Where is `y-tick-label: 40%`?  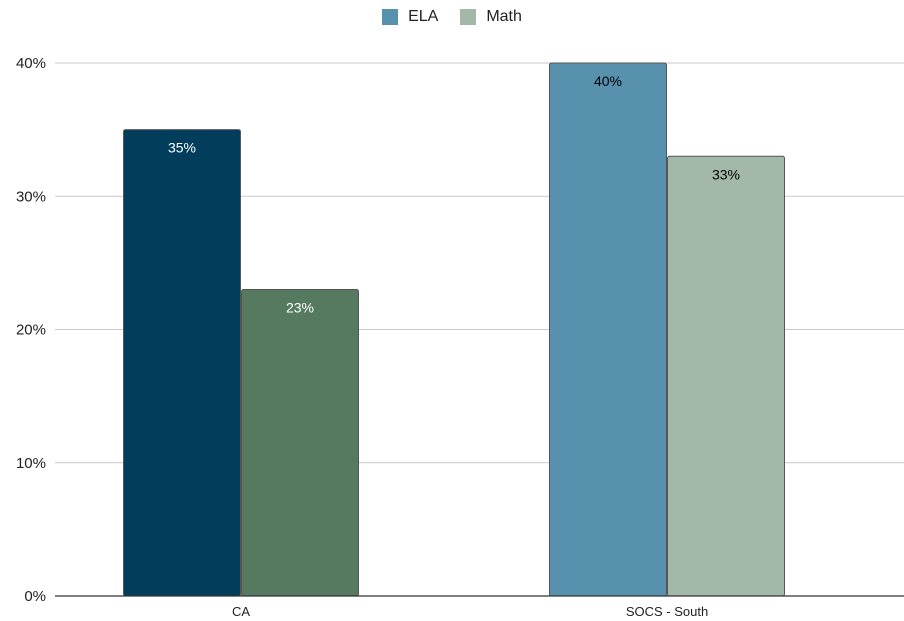
y-tick-label: 40% is located at coordinates (31, 63).